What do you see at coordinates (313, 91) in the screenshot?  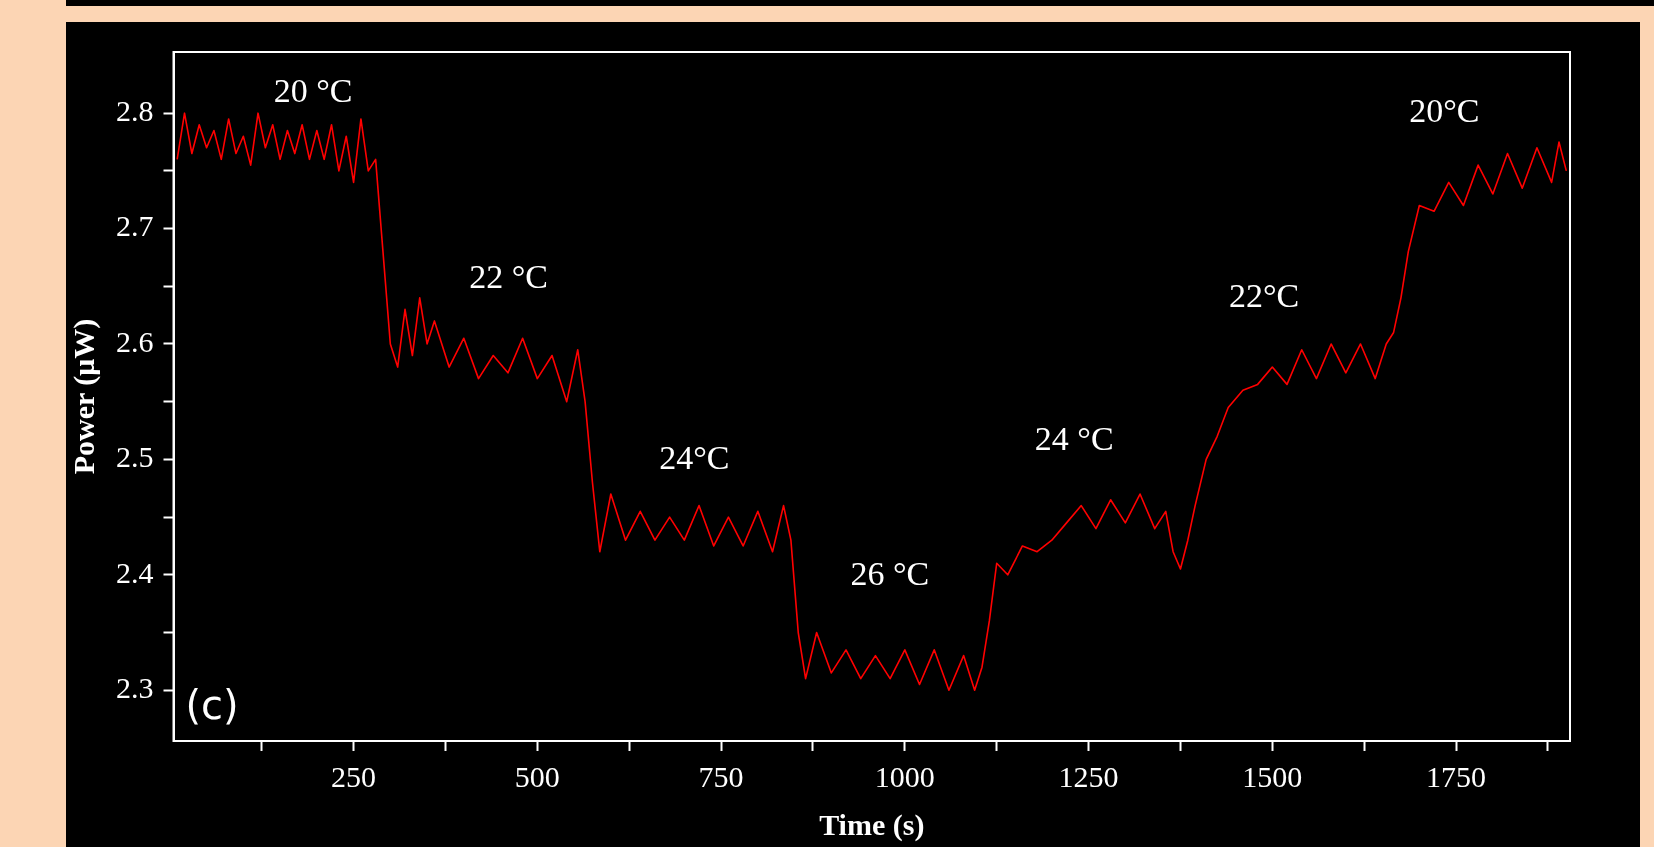 I see `annotation: 20 °C` at bounding box center [313, 91].